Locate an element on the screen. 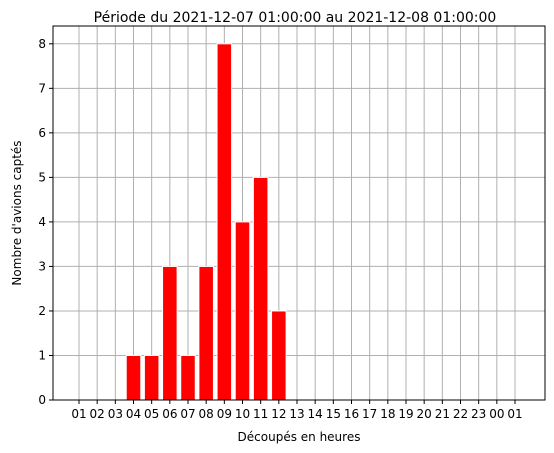 The height and width of the screenshot is (453, 554). x-tick-label-12: 13 is located at coordinates (296, 414).